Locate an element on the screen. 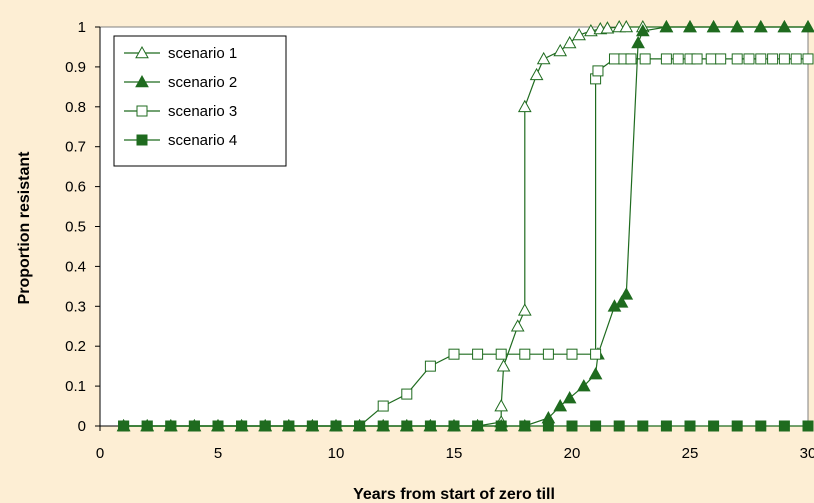 This screenshot has width=814, height=503. legend-label: scenario 1 is located at coordinates (202, 53).